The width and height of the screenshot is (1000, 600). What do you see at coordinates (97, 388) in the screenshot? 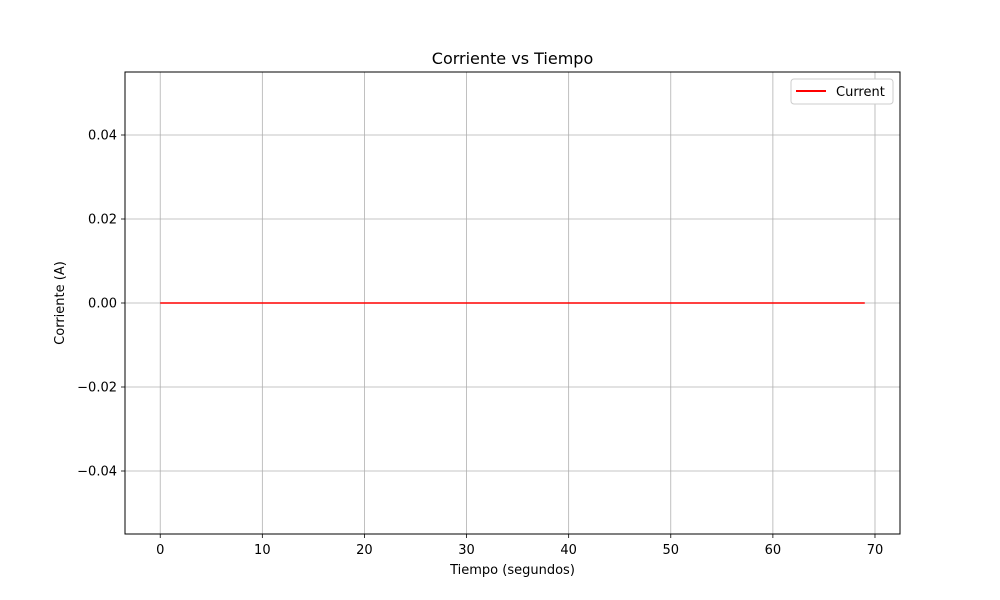
I see `y-tick-label: −0.02` at bounding box center [97, 388].